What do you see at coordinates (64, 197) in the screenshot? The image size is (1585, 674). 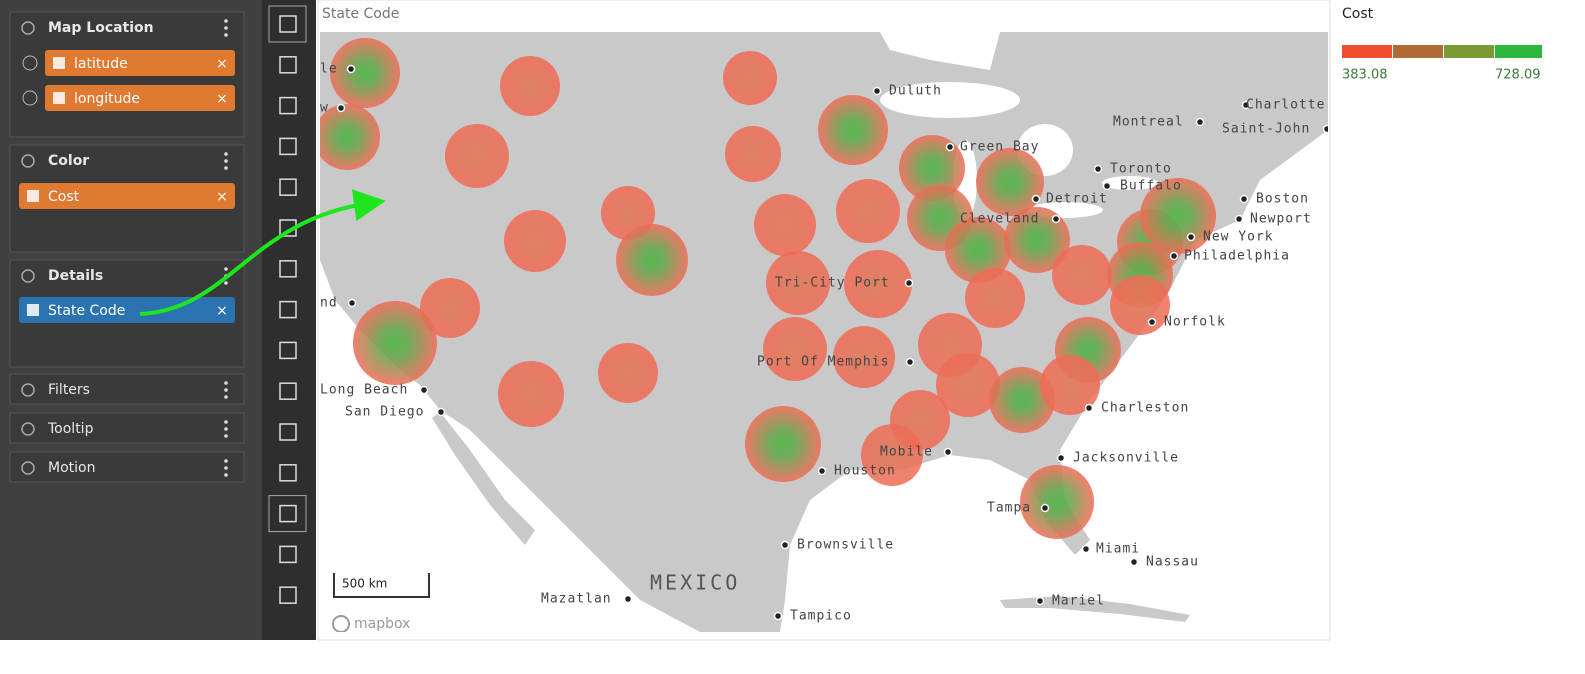 I see `field-label: Cost` at bounding box center [64, 197].